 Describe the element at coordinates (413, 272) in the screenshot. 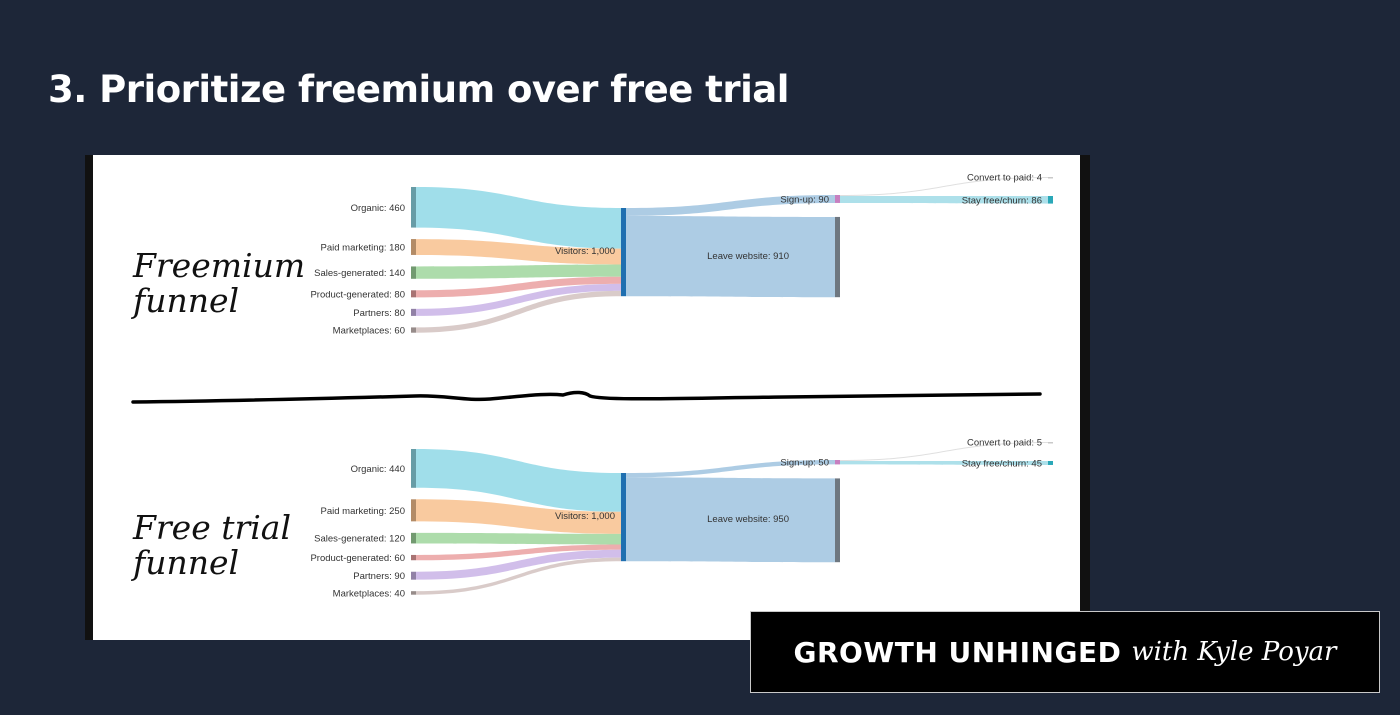

I see `funnel1-node-sales-generated` at that location.